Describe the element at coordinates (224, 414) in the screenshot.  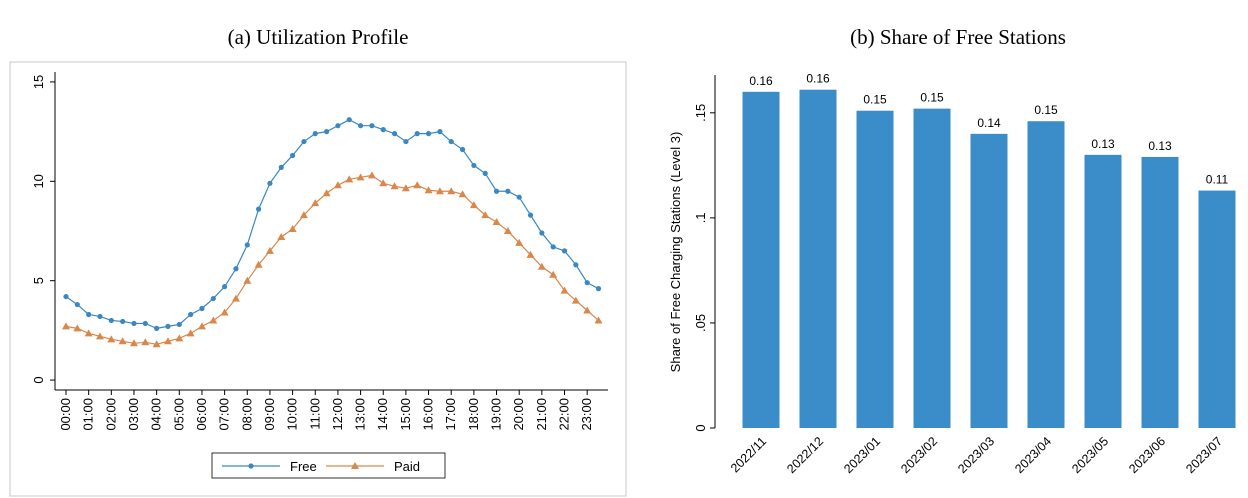
I see `x-tick-label: 07:00` at that location.